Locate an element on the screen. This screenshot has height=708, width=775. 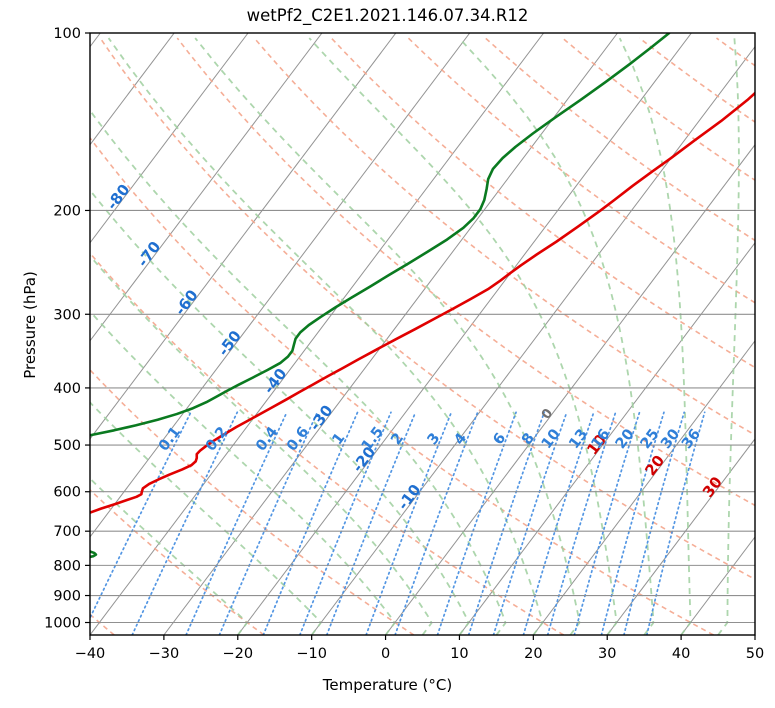
x-tick-label: 20 is located at coordinates (533, 654).